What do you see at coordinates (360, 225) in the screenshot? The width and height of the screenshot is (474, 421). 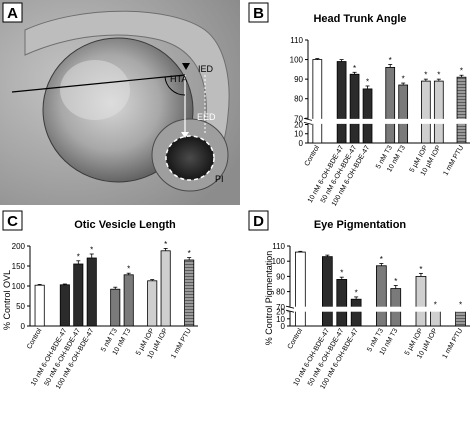 I see `chart-d-title: Eye Pigmentation` at bounding box center [360, 225].